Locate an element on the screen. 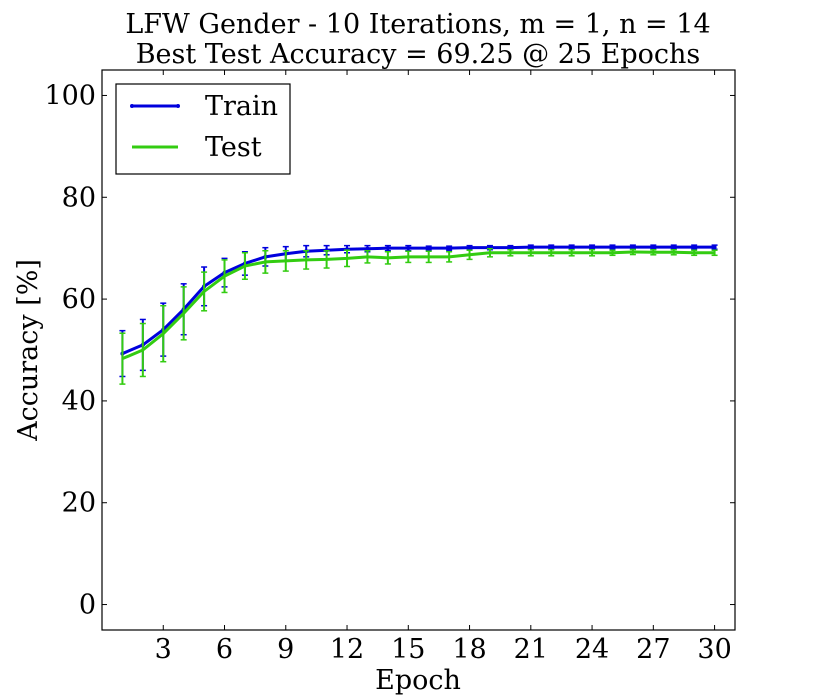  y-axis-label: Accuracy [%] is located at coordinates (28, 350).